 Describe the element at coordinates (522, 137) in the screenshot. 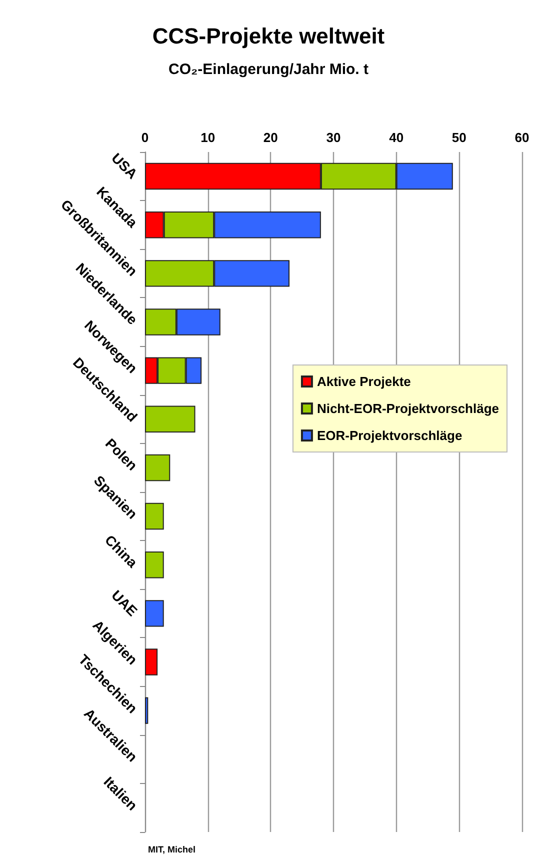

I see `x-tick-label: 60` at that location.